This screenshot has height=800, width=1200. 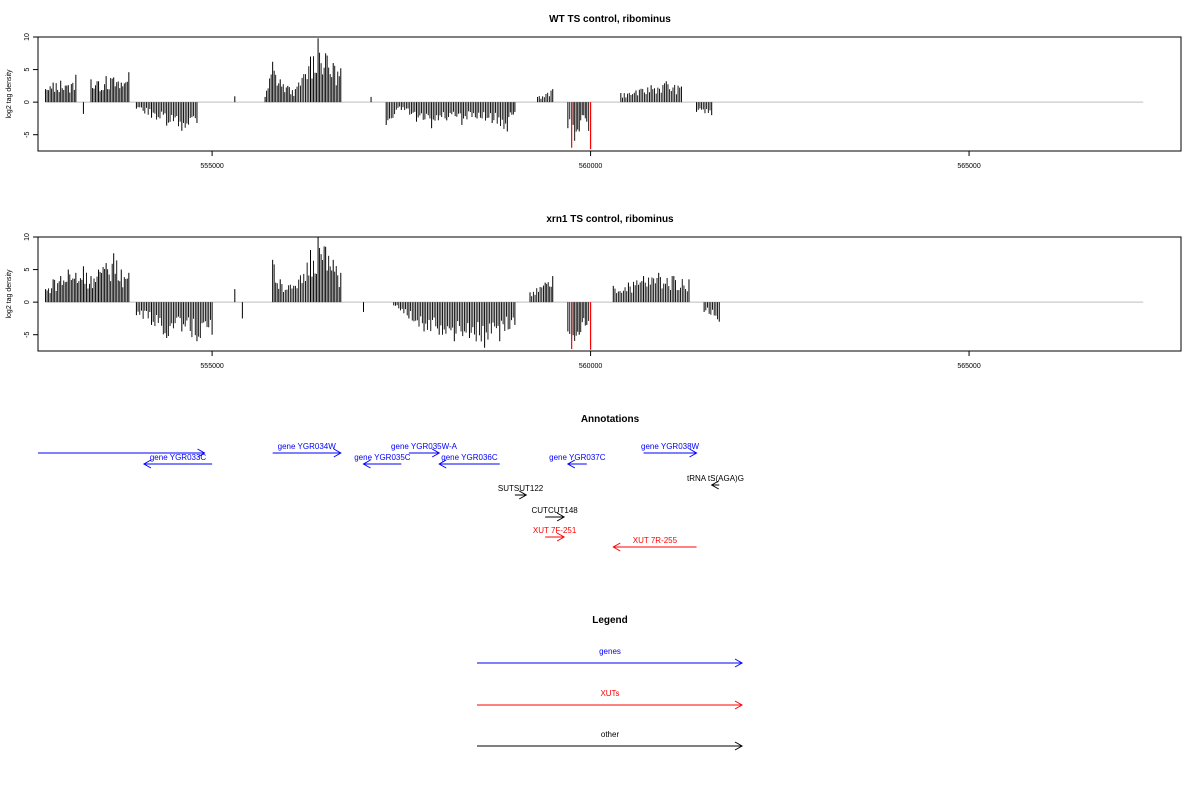 I want to click on legend-panel: Legend genes XUTs other, so click(x=610, y=683).